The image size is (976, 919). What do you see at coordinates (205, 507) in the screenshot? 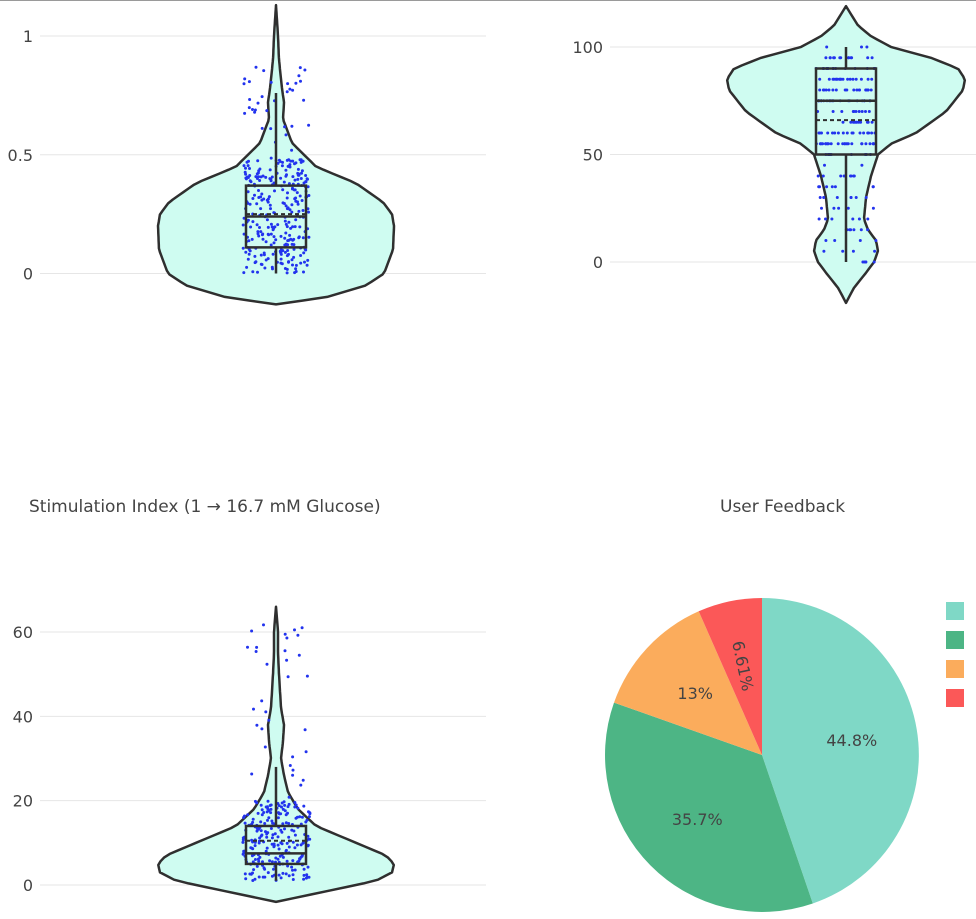
I see `chart-title-stimulation-index: Stimulation Index (1 → 16.7 mM Glucose)` at bounding box center [205, 507].